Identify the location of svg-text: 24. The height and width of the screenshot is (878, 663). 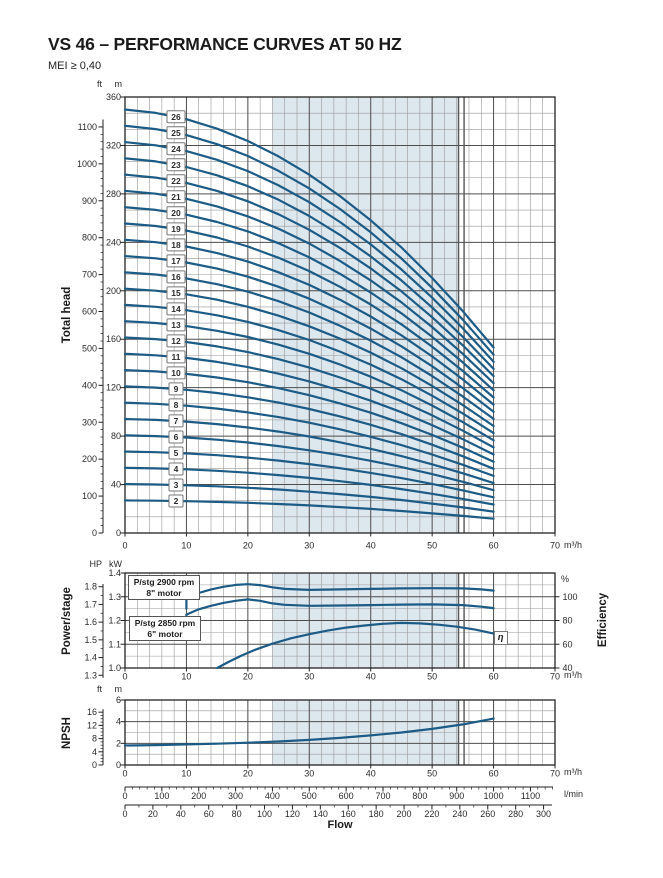
(176, 149).